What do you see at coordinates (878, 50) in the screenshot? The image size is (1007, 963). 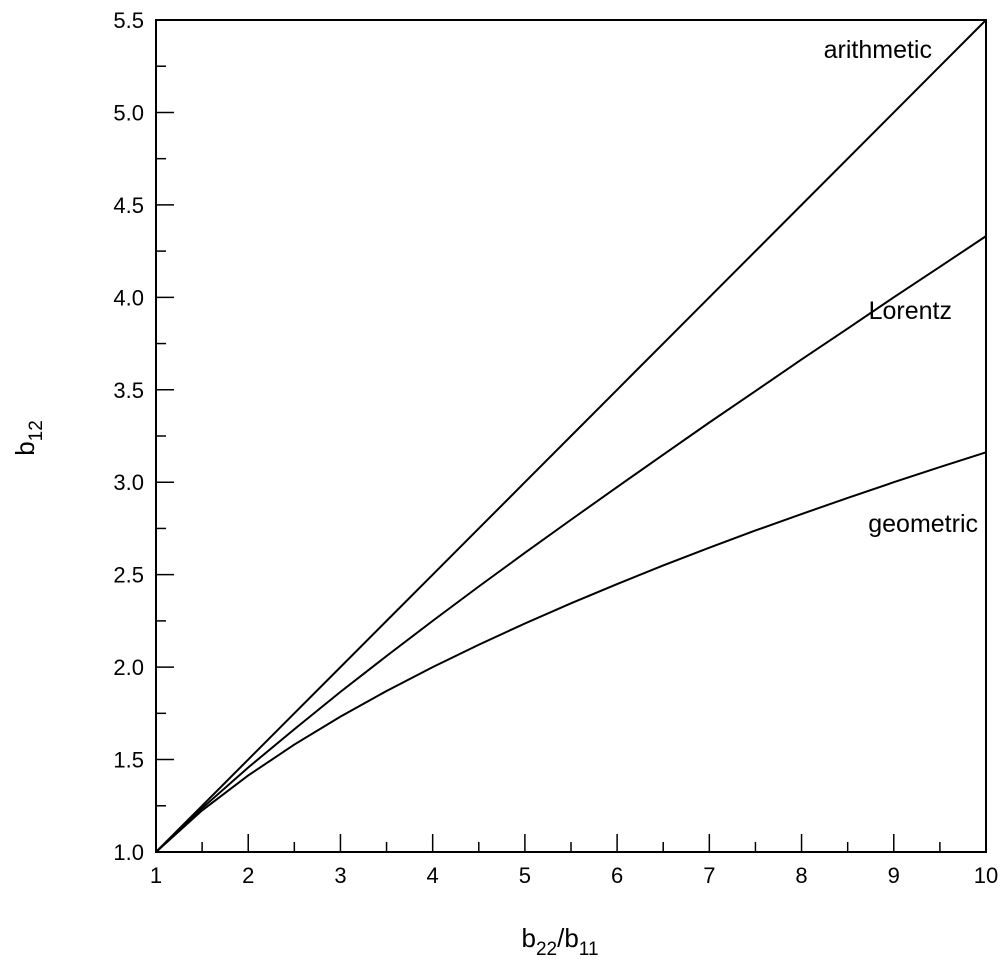 I see `series-label-arithmetic: arithmetic` at bounding box center [878, 50].